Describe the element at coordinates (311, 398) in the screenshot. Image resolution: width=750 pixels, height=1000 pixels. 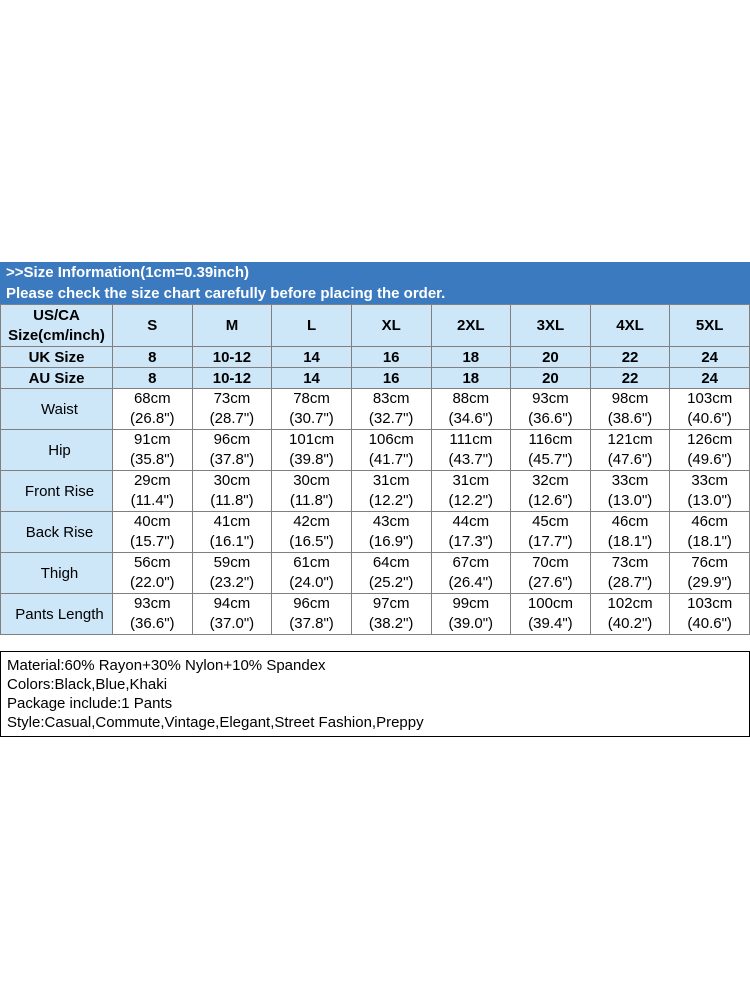
I see `cm-value: 78cm` at that location.